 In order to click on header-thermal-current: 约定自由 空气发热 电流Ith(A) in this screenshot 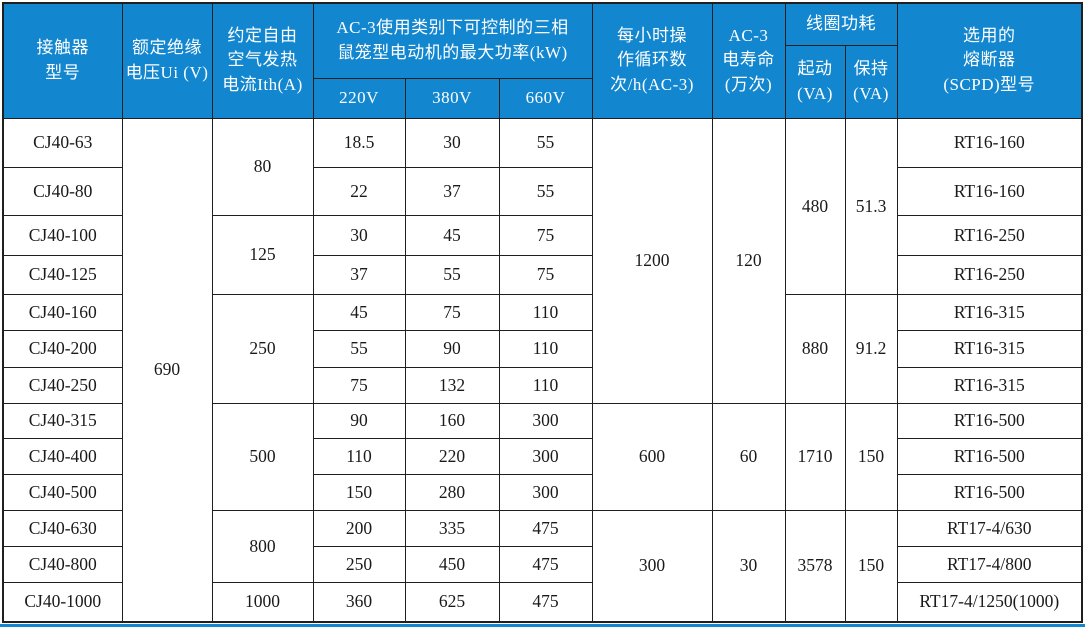, I will do `click(262, 60)`.